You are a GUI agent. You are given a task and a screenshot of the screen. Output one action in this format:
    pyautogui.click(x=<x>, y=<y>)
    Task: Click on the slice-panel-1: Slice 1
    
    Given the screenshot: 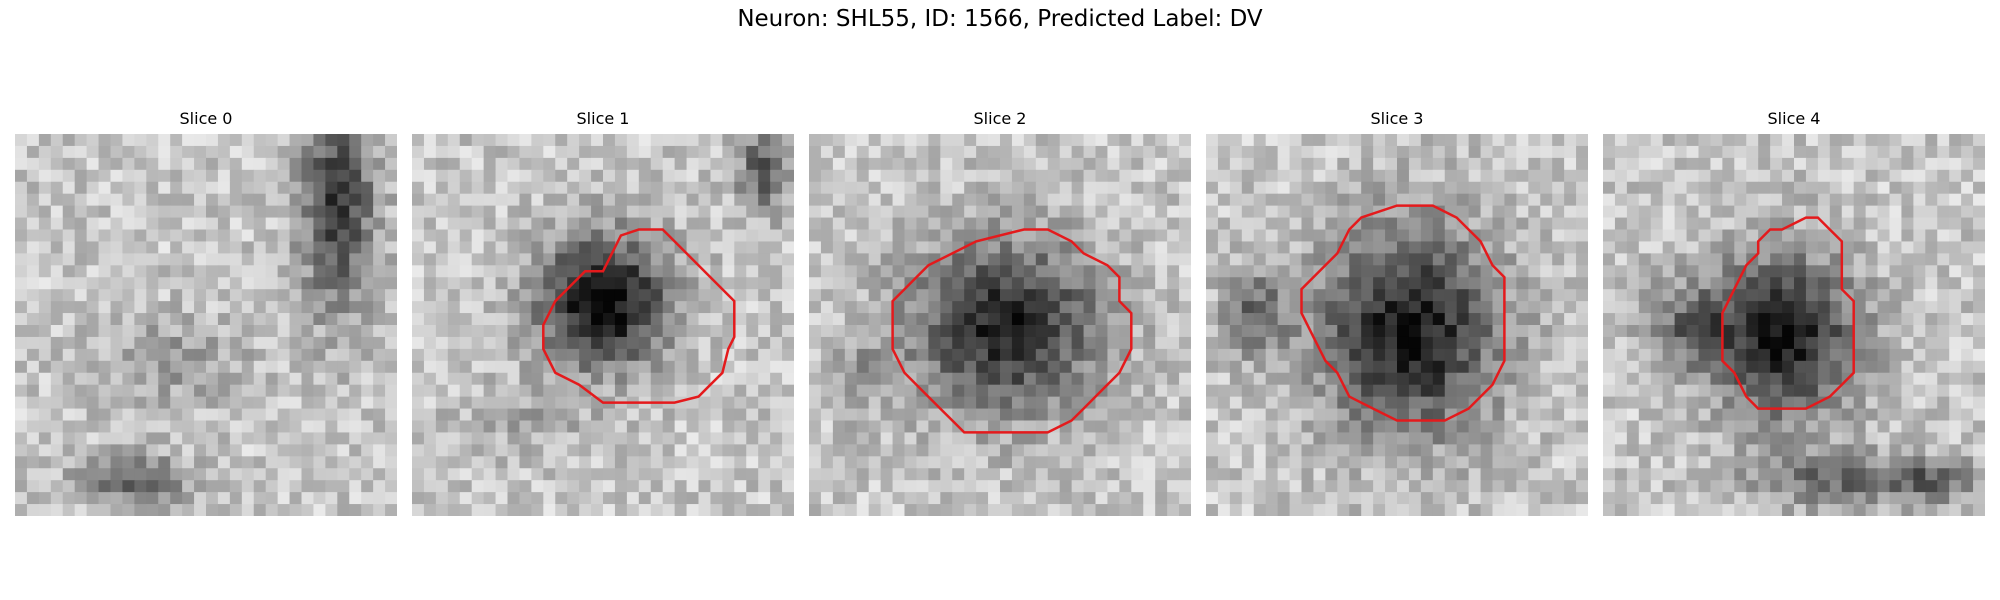 What is the action you would take?
    pyautogui.click(x=603, y=312)
    